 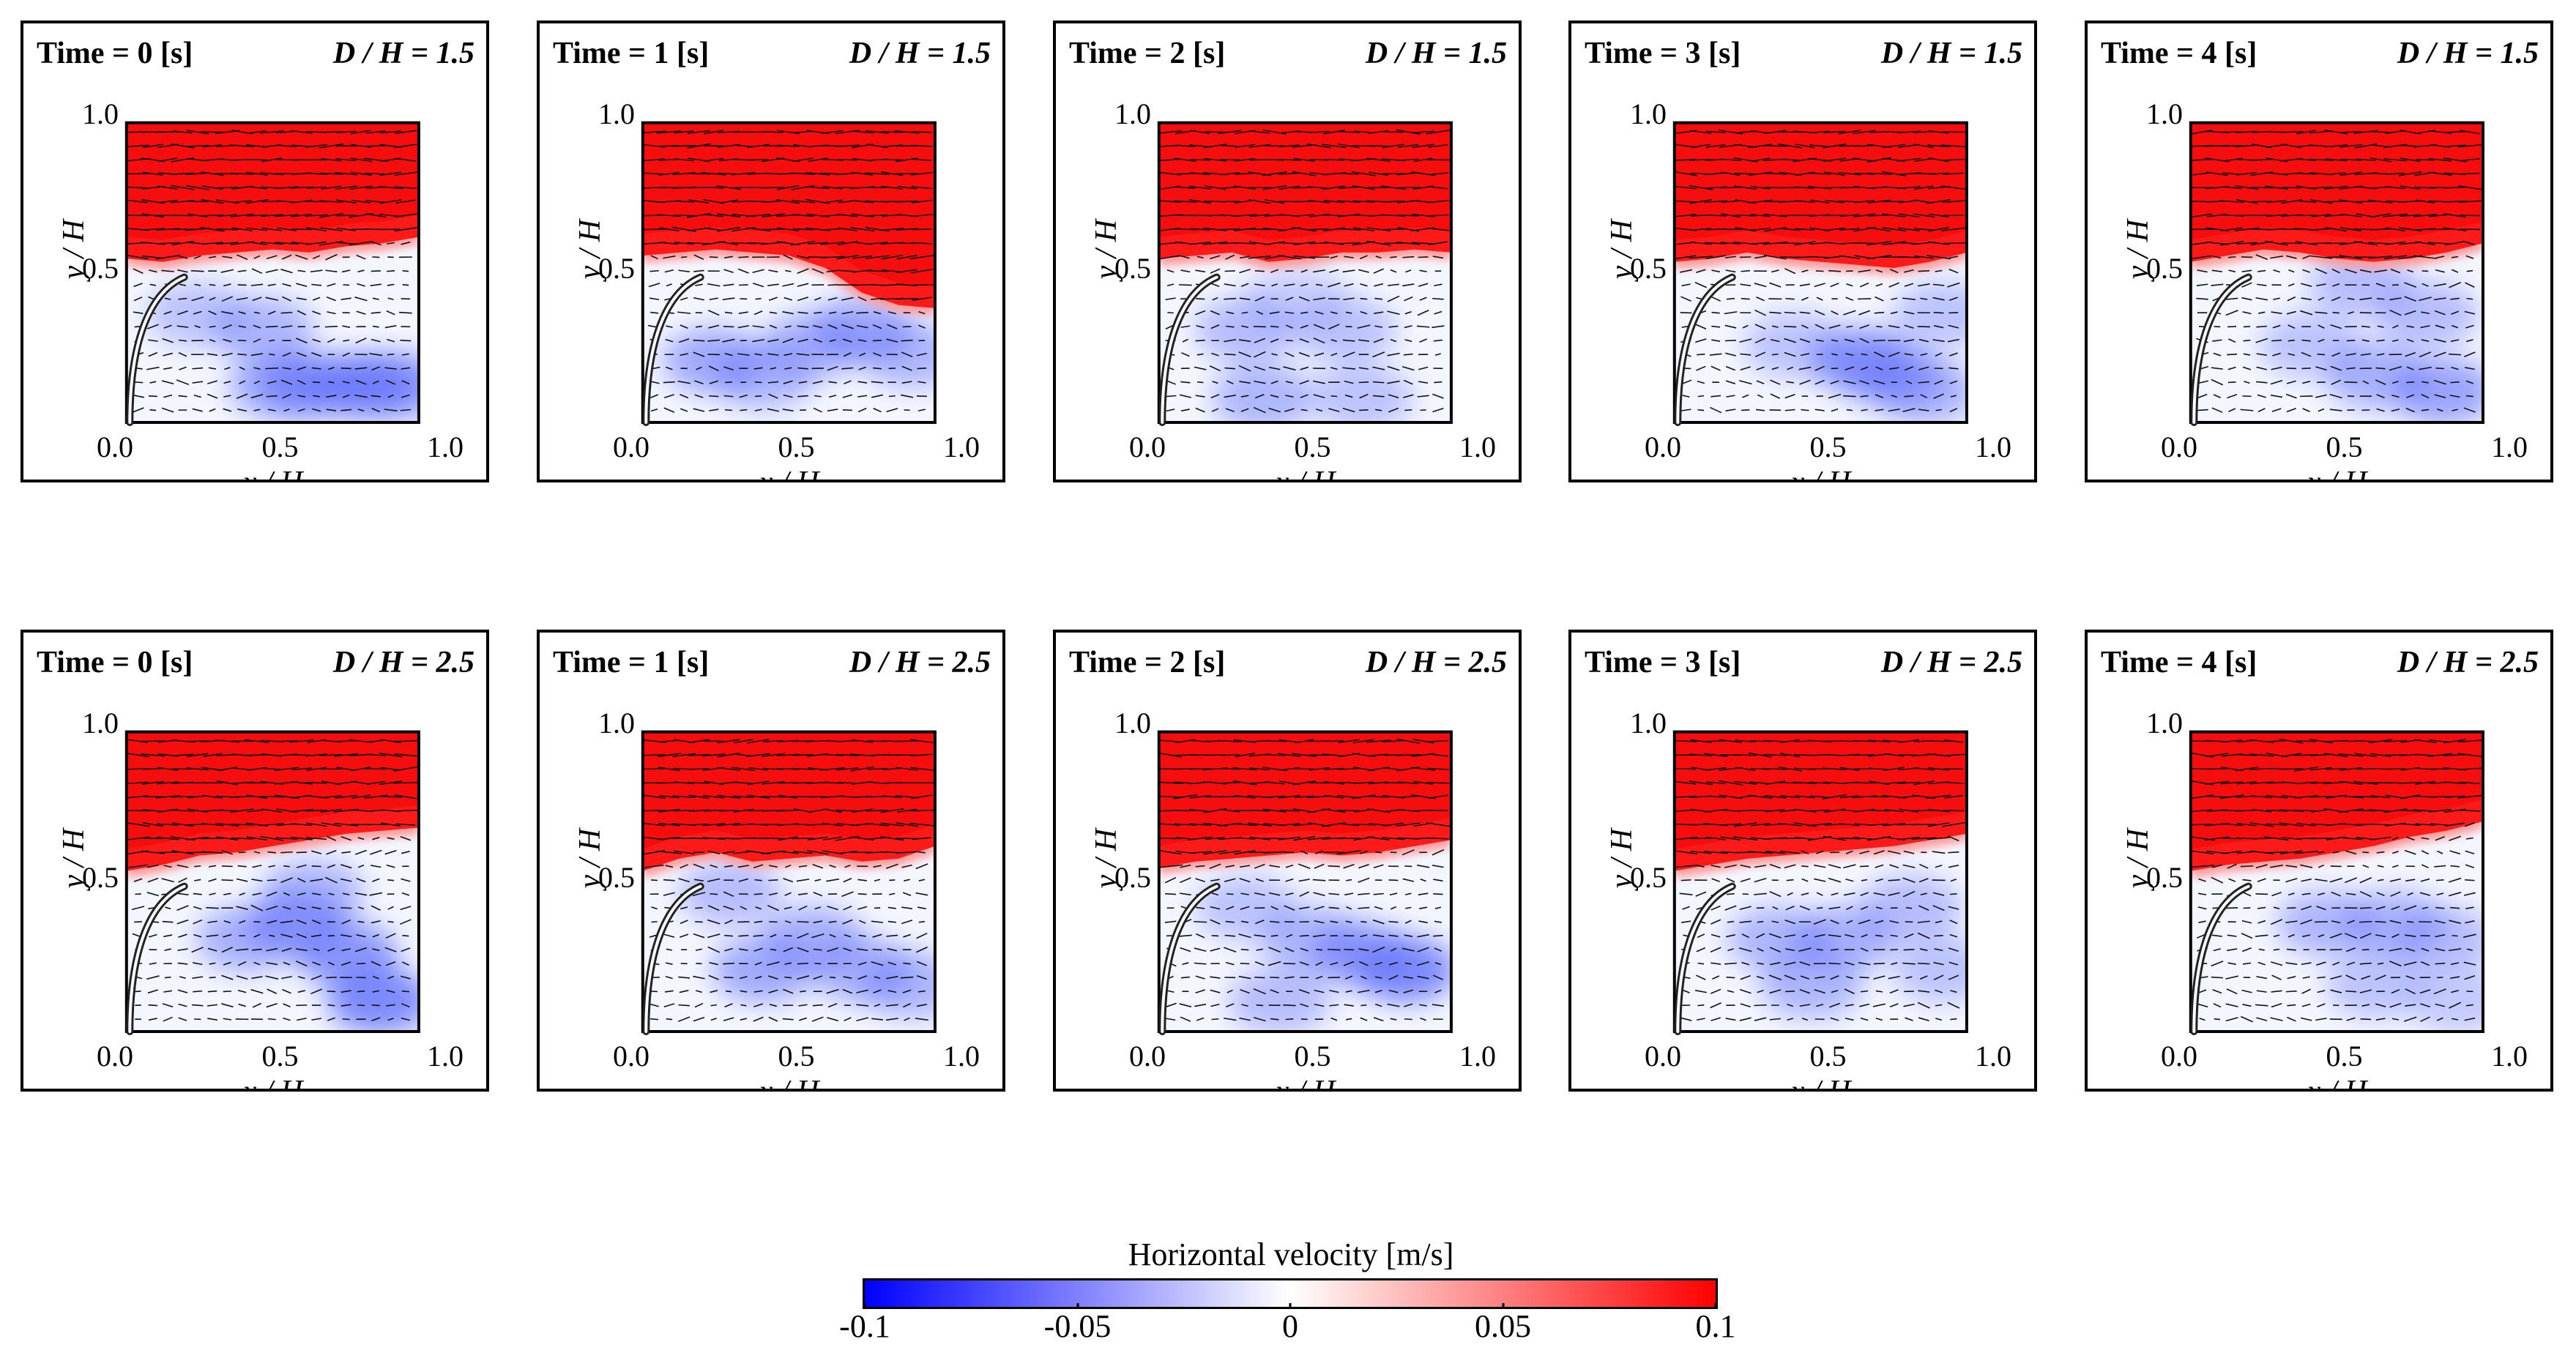 What do you see at coordinates (1821, 1082) in the screenshot?
I see `x-axis-label: x / H` at bounding box center [1821, 1082].